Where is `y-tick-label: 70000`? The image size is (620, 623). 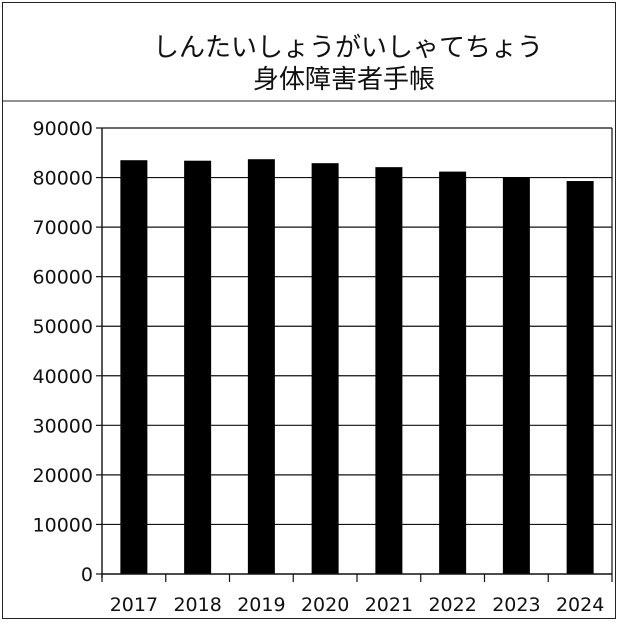 y-tick-label: 70000 is located at coordinates (63, 228).